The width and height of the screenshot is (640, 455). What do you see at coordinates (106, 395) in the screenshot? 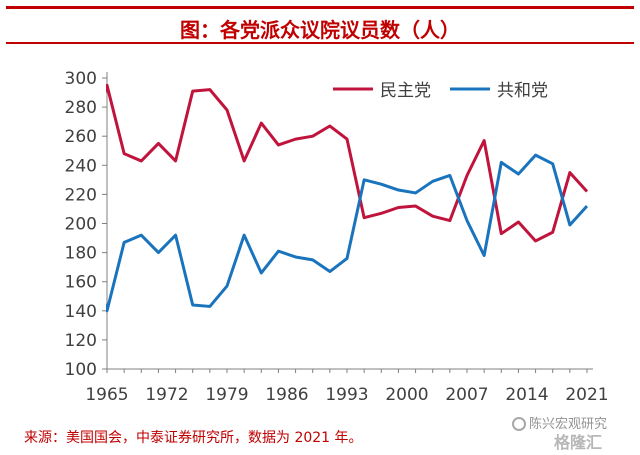
I see `x-tick-label: 1965` at bounding box center [106, 395].